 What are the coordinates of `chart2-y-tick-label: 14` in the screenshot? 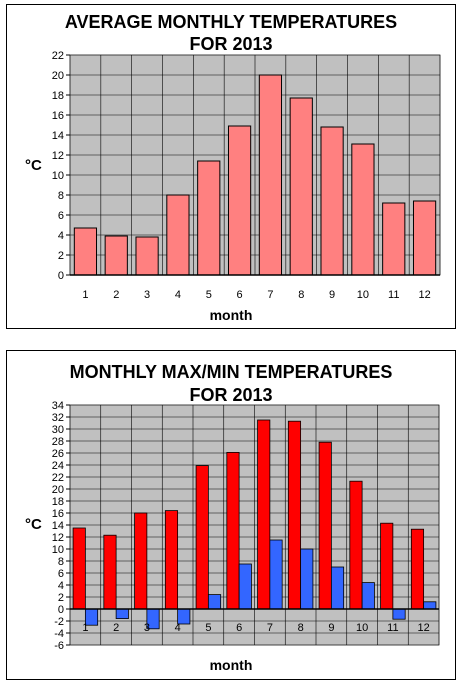 It's located at (58, 526).